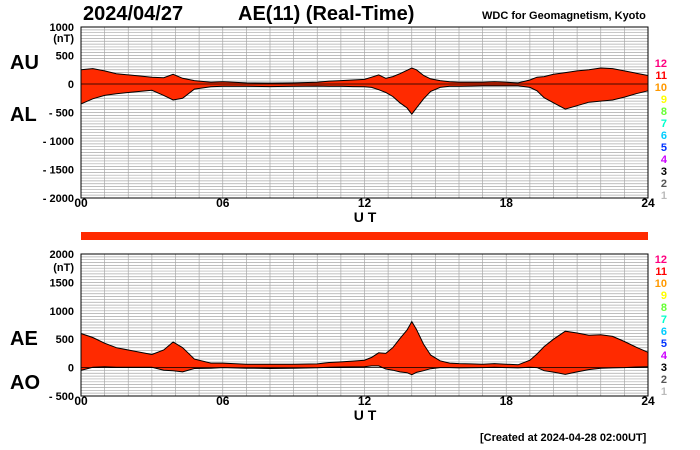  I want to click on station-bar, so click(364, 236).